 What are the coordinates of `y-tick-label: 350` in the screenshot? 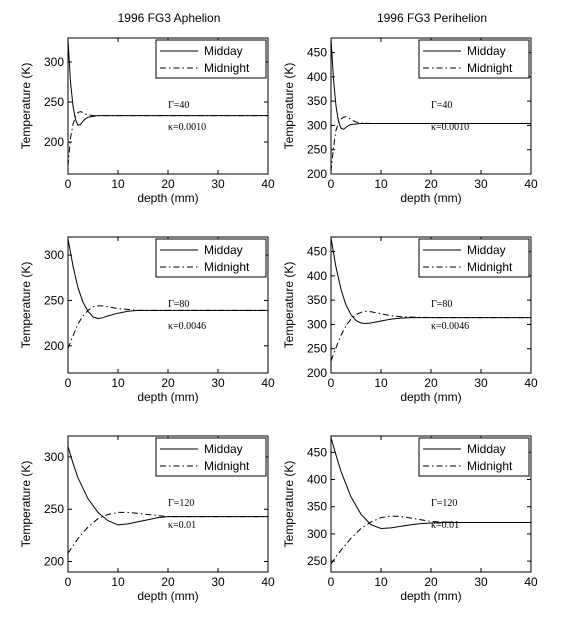 It's located at (317, 300).